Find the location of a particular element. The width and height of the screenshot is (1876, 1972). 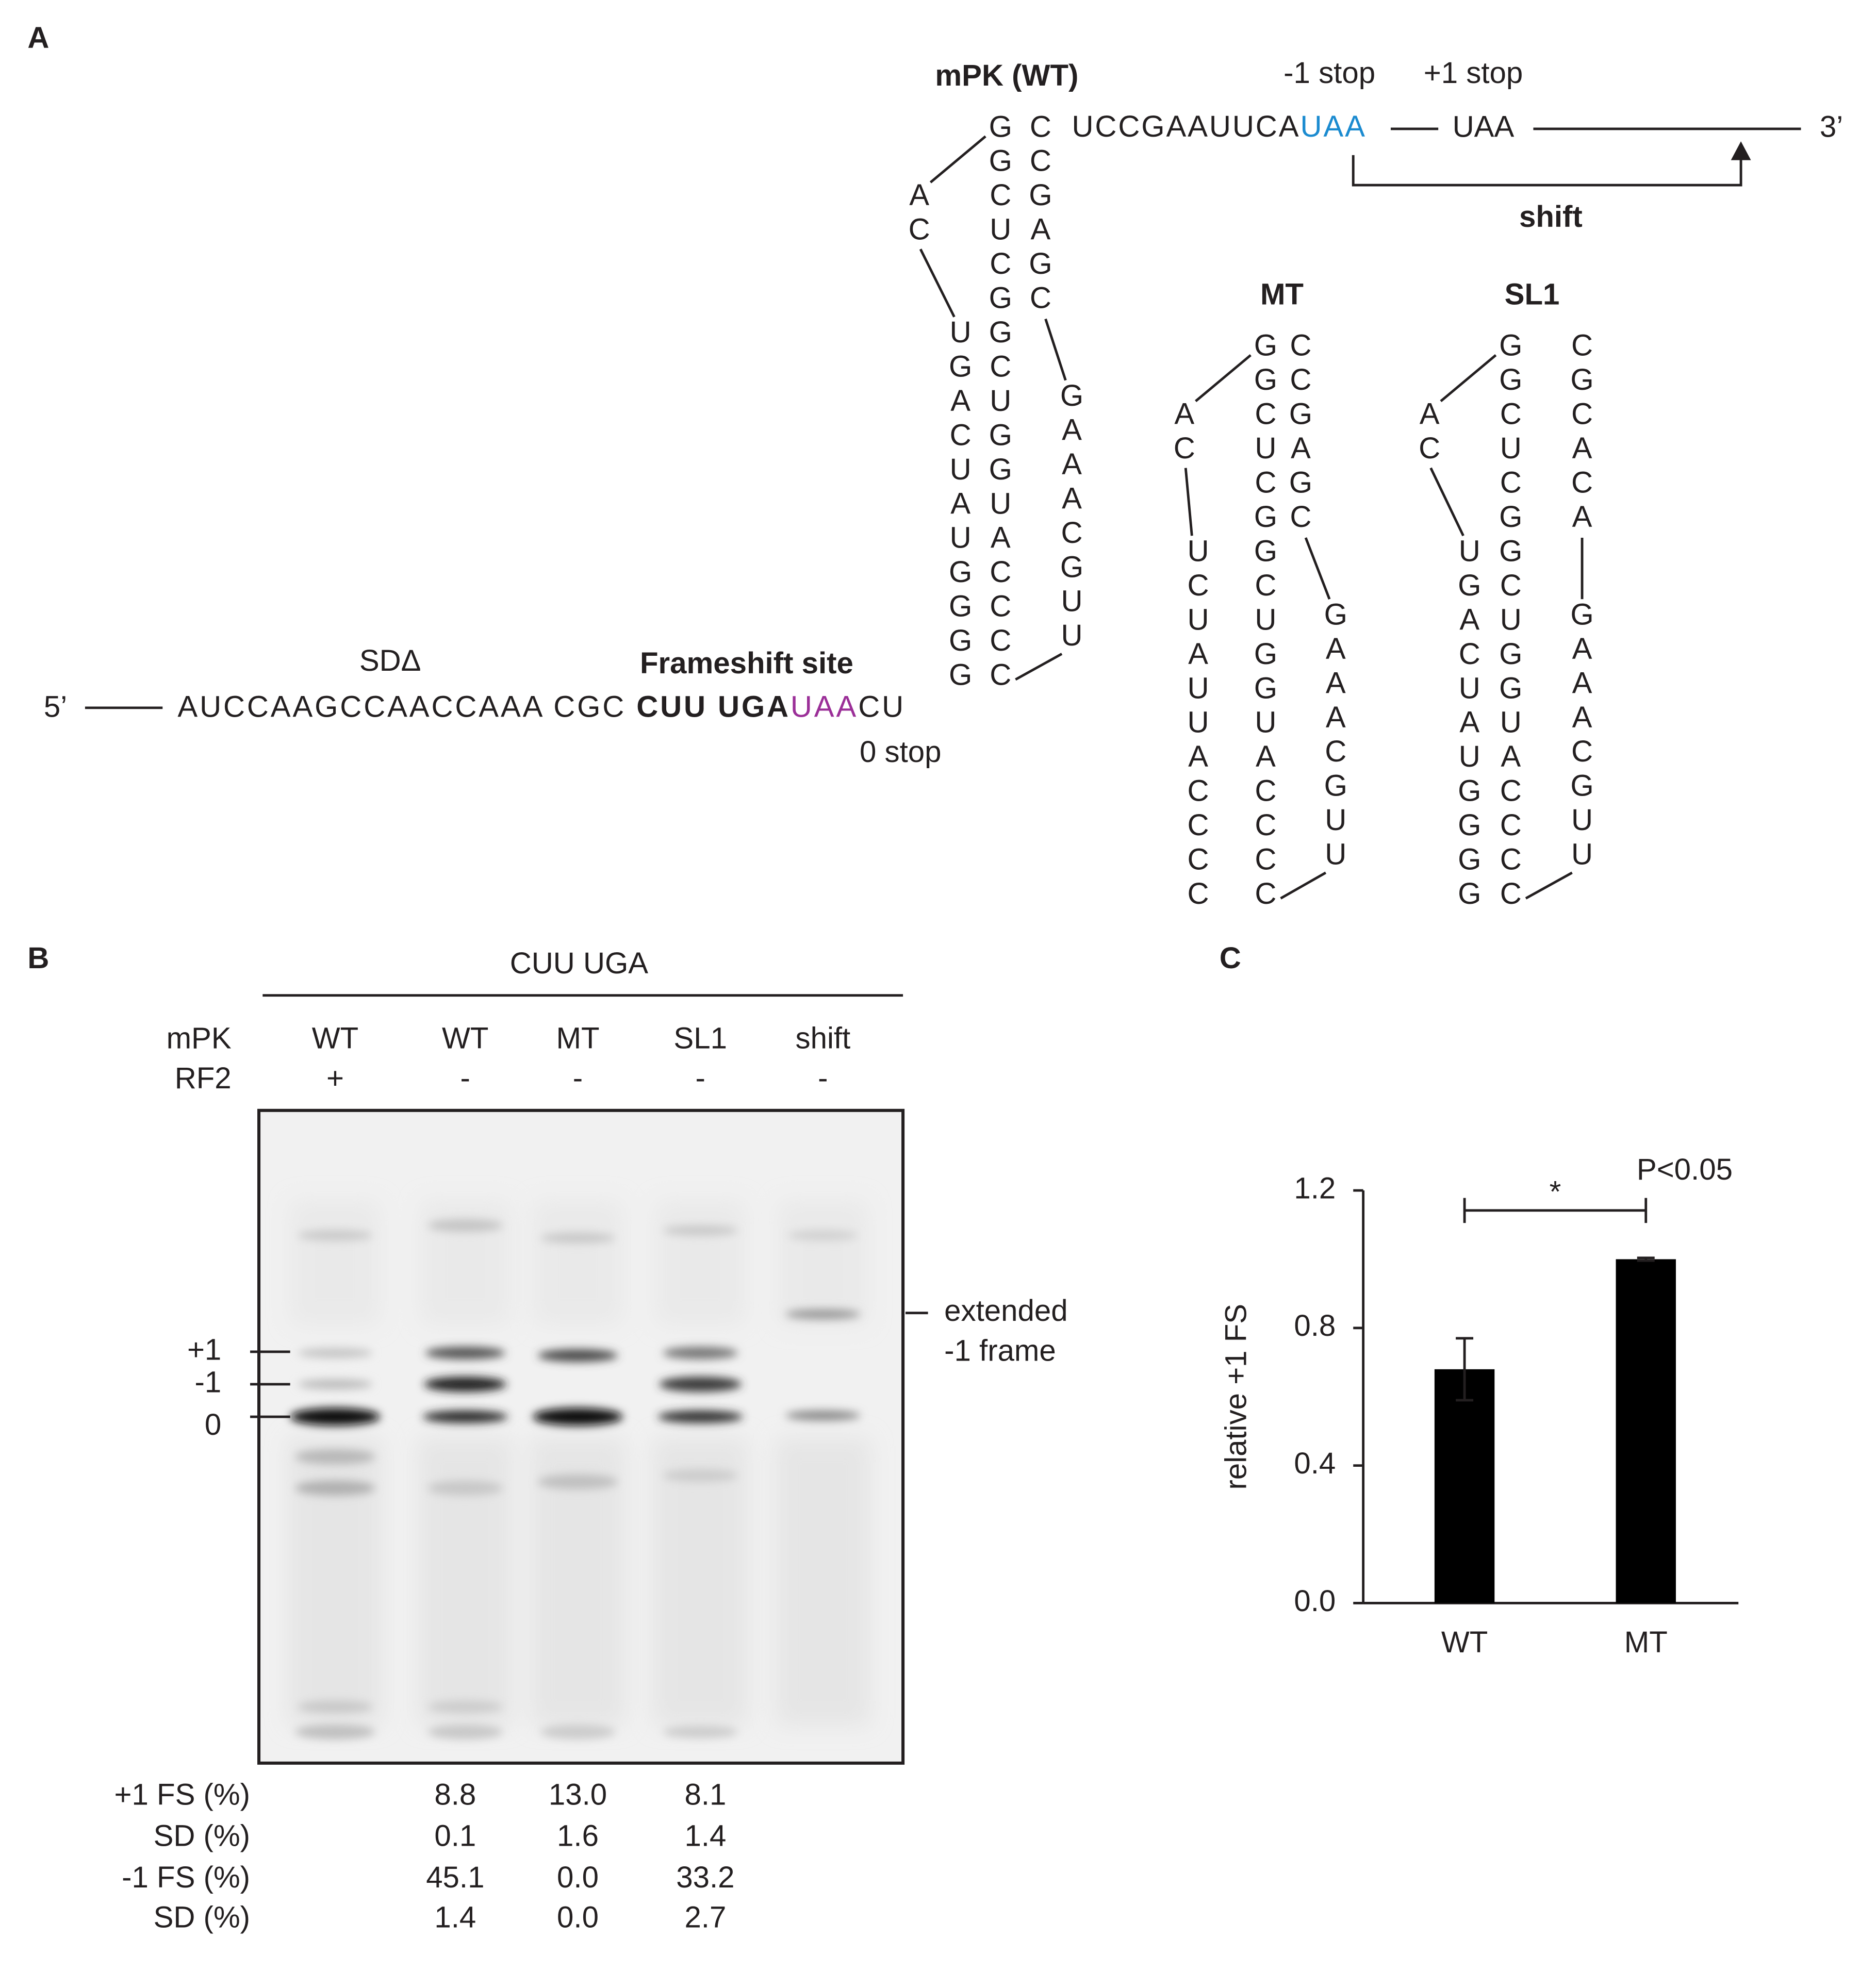

sequence-segment: AUCCAAGCCAACCAAA CGC is located at coordinates (406, 707).